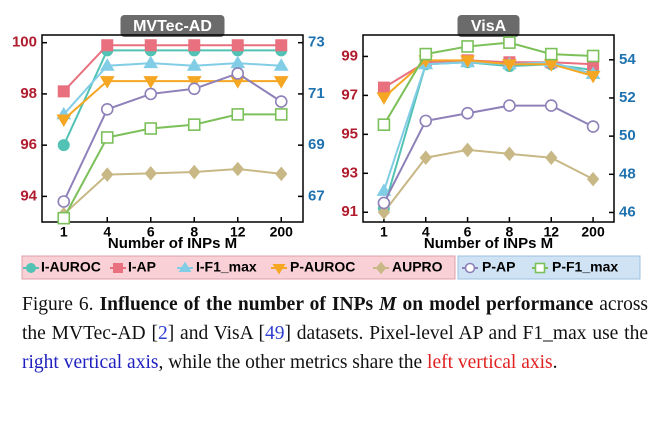  I want to click on y2-tick-label: 67, so click(316, 195).